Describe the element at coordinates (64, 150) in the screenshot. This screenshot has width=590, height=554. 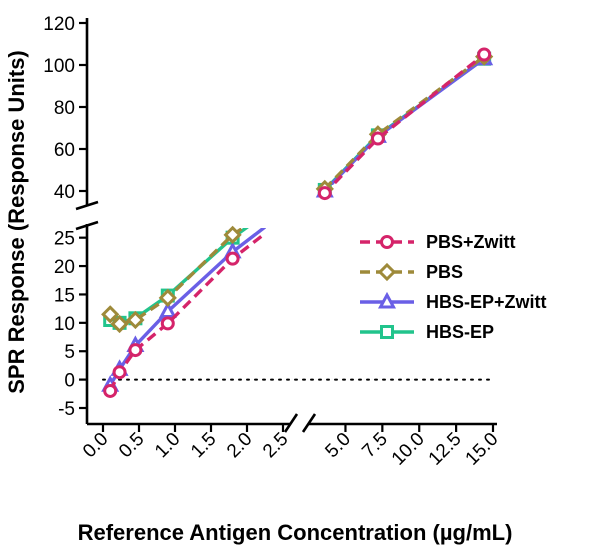
I see `y-tick-label: 60` at that location.